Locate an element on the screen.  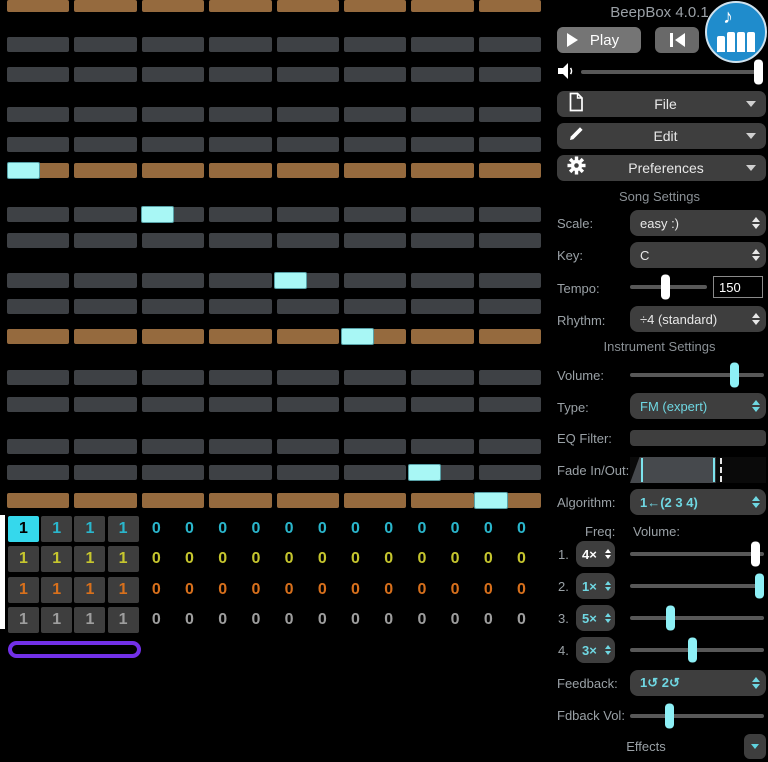
fdback-vol-slider is located at coordinates (697, 716).